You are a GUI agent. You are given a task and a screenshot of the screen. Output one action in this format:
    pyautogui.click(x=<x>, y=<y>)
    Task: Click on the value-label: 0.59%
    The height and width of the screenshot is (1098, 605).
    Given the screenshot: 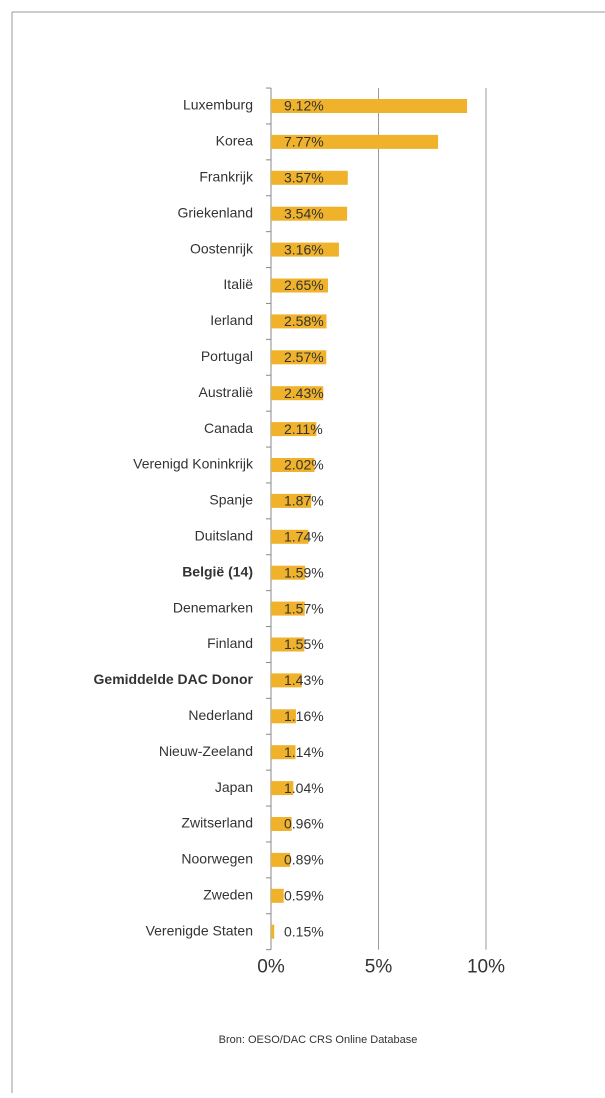 What is the action you would take?
    pyautogui.click(x=304, y=896)
    